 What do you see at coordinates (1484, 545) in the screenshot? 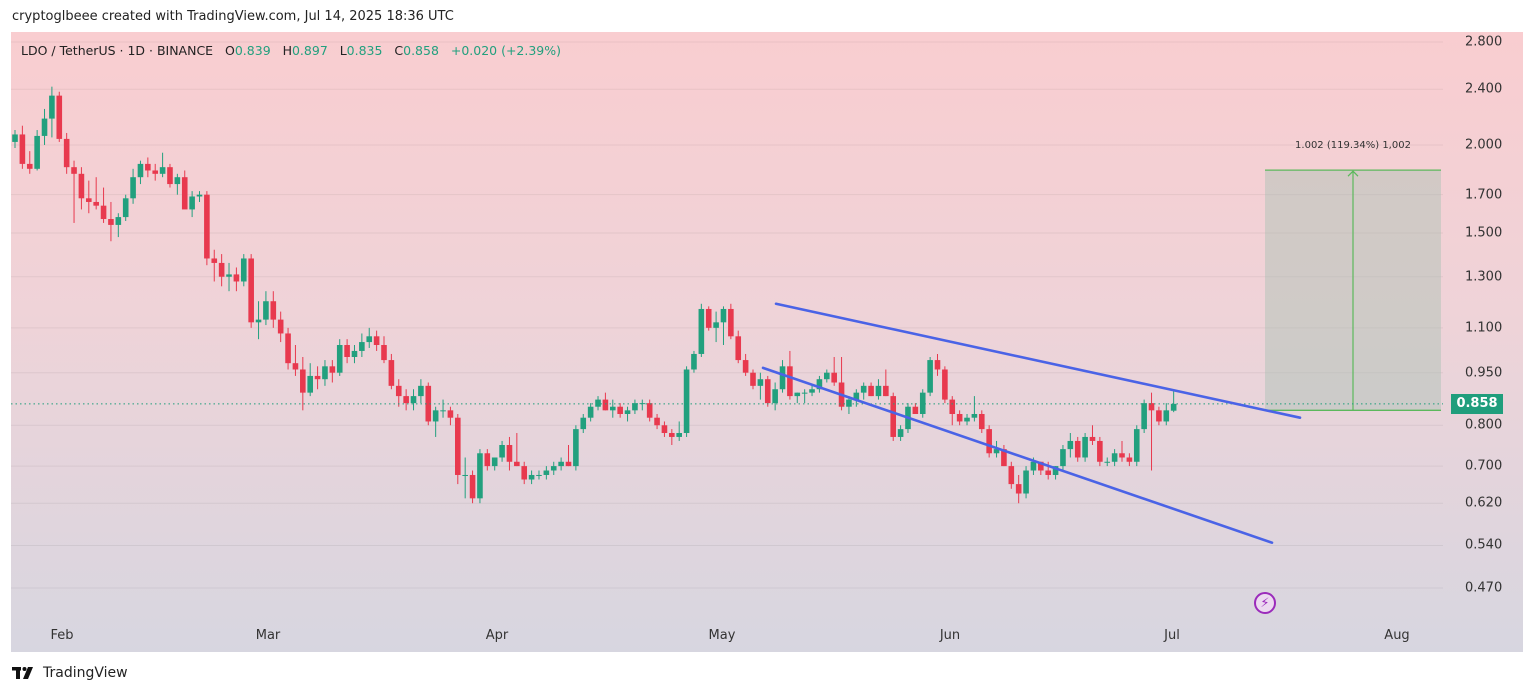
I see `price-tick: 0.540` at bounding box center [1484, 545].